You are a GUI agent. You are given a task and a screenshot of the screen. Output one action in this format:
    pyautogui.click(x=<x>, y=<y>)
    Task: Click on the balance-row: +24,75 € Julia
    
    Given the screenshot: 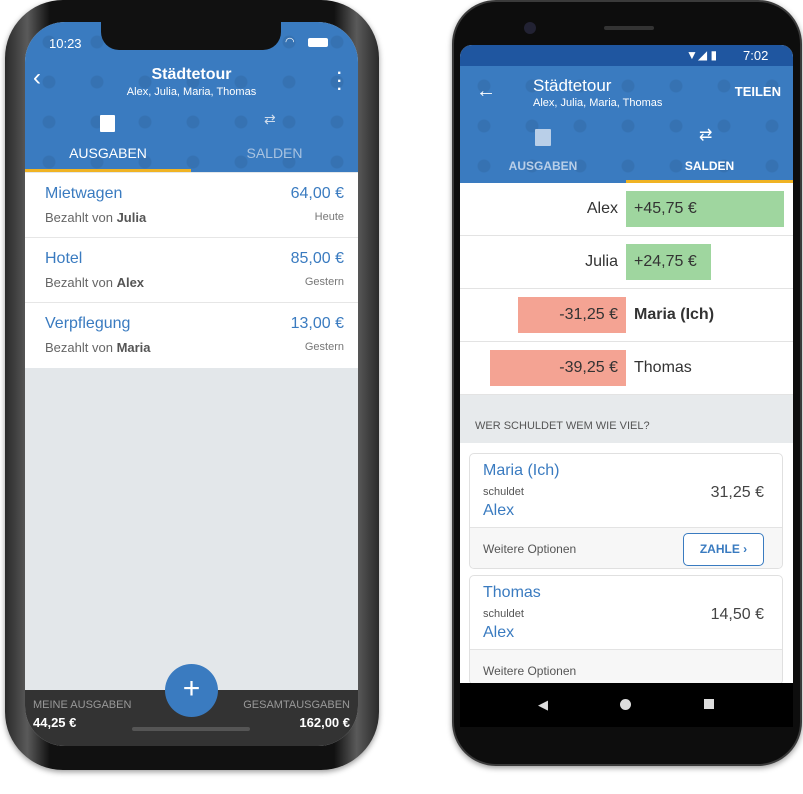 What is the action you would take?
    pyautogui.click(x=626, y=262)
    